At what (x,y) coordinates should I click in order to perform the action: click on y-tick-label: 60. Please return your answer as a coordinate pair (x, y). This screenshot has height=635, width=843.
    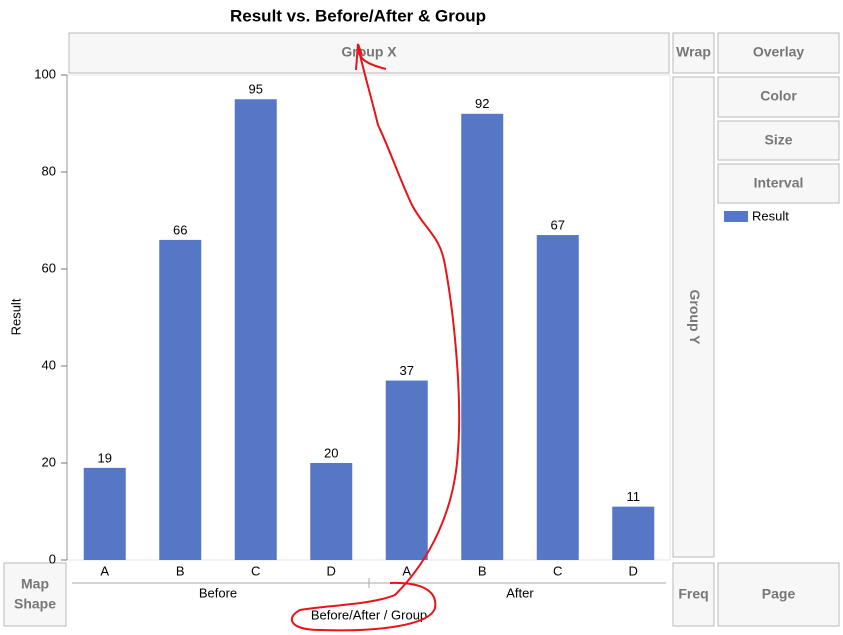
    Looking at the image, I should click on (49, 267).